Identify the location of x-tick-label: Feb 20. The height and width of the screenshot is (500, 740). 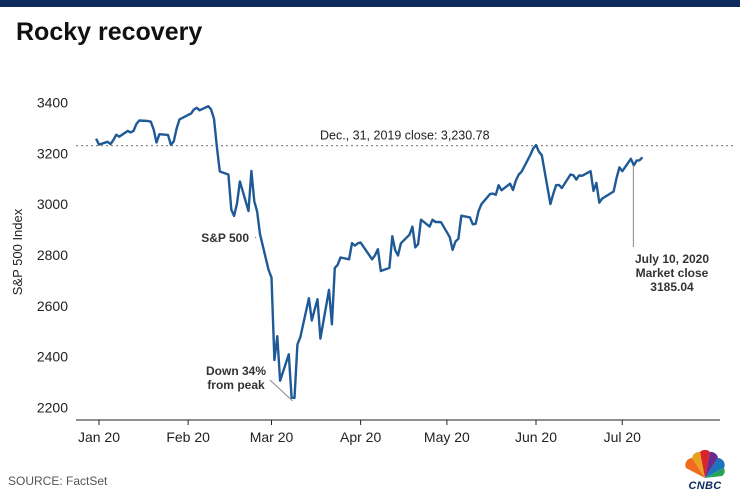
(188, 437).